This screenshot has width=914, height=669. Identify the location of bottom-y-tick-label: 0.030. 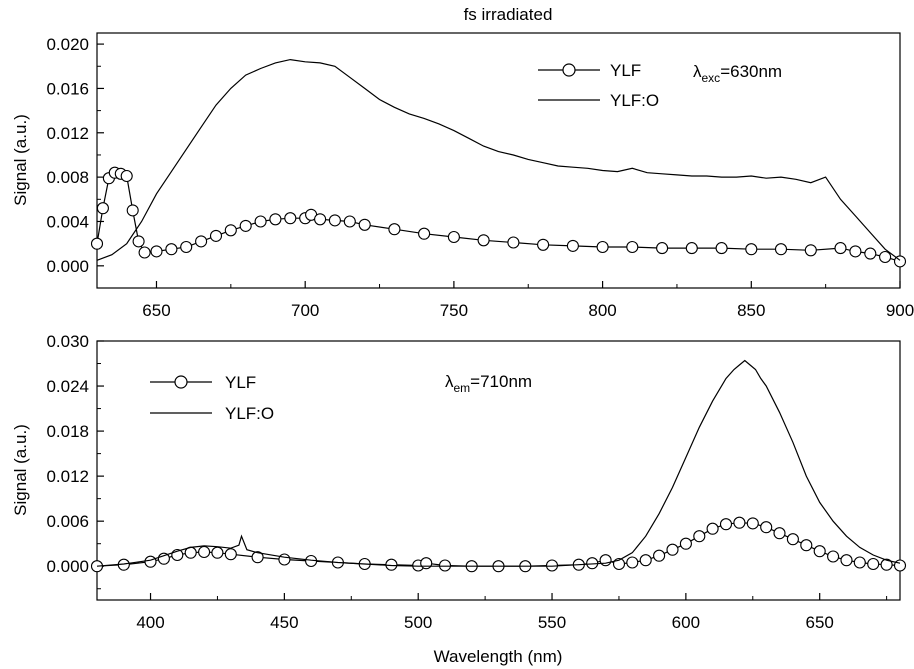
(67, 341).